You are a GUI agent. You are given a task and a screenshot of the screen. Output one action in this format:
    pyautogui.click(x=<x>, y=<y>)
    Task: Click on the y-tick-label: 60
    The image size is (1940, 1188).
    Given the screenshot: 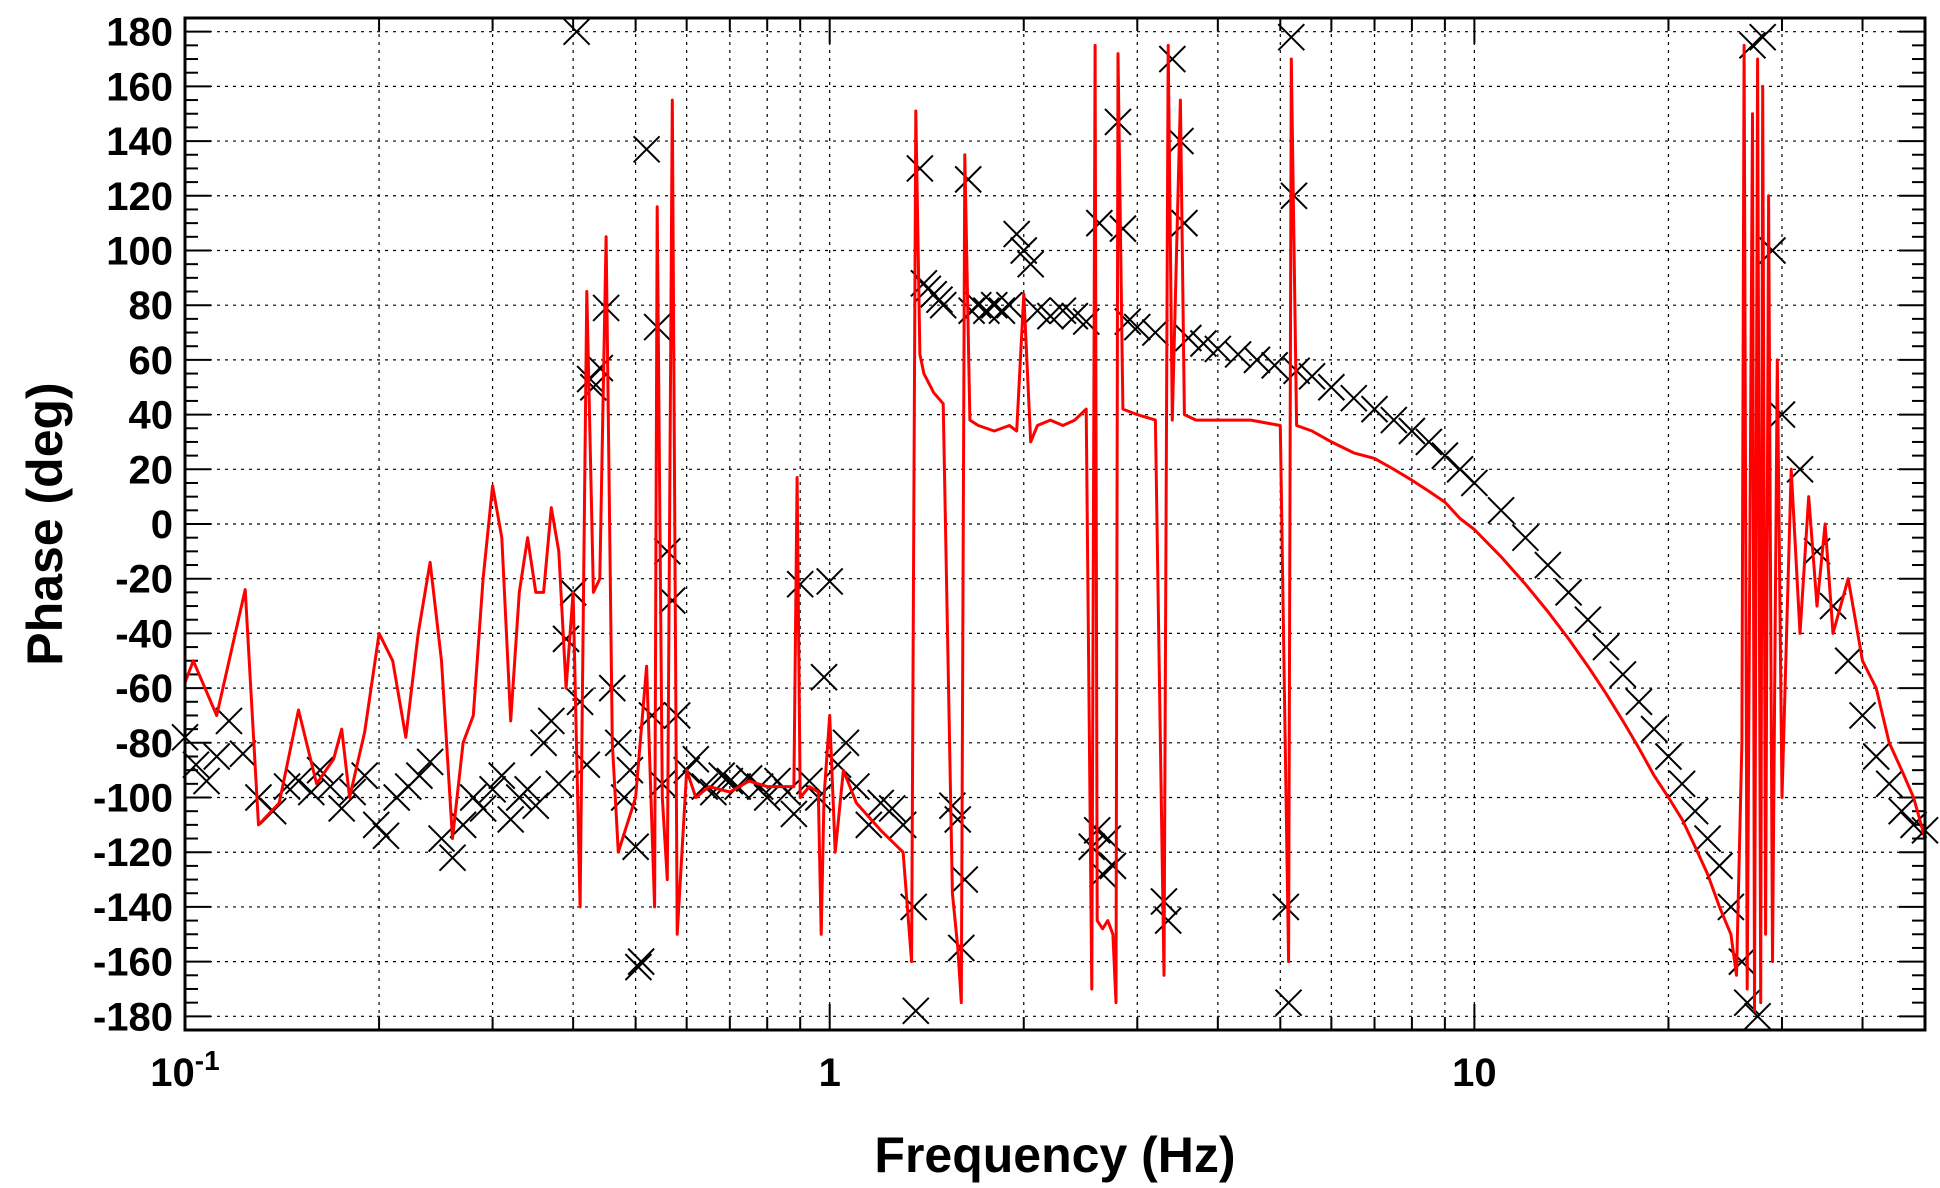 What is the action you would take?
    pyautogui.click(x=151, y=361)
    